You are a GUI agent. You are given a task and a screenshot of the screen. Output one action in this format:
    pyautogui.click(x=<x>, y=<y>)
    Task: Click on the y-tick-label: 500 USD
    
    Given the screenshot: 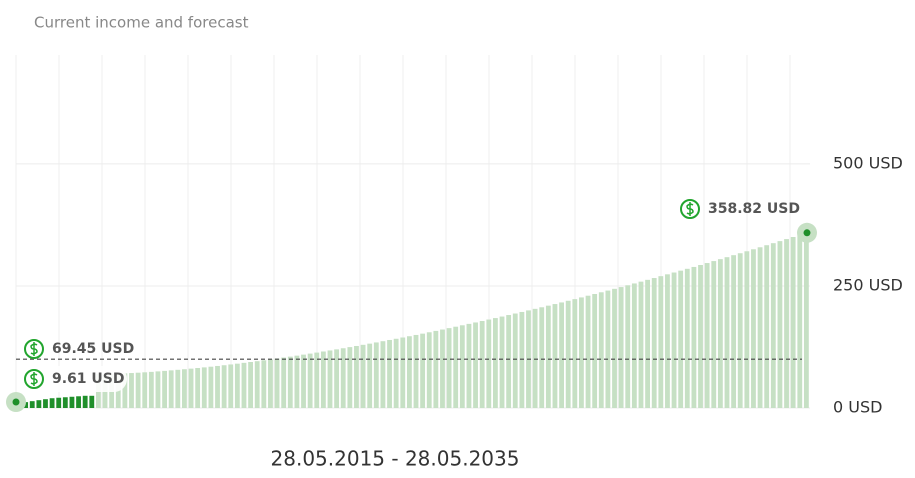 What is the action you would take?
    pyautogui.click(x=868, y=162)
    